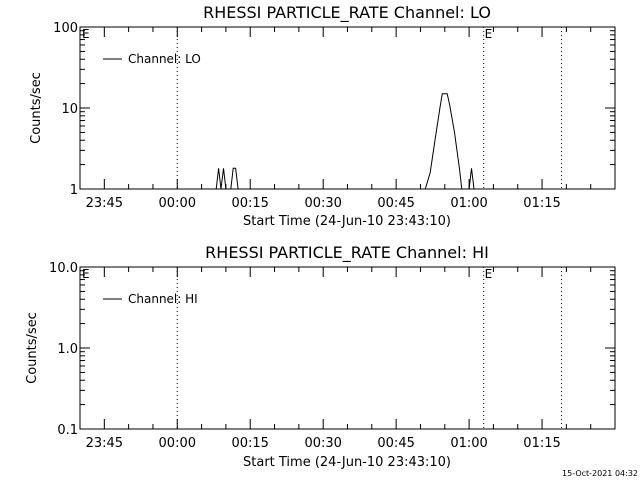  What do you see at coordinates (600, 473) in the screenshot?
I see `timestamp: 15-Oct-2021 04:32` at bounding box center [600, 473].